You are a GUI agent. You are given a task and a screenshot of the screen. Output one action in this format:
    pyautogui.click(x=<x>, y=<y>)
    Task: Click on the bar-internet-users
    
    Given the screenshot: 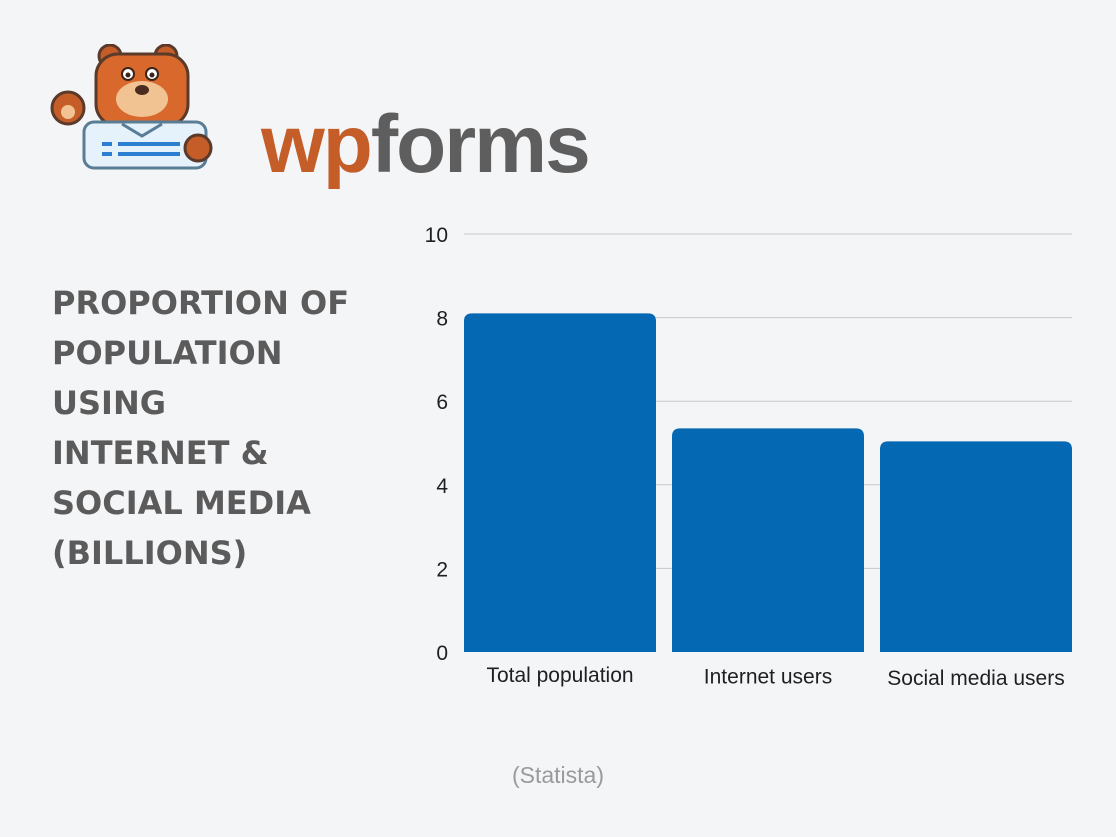 What is the action you would take?
    pyautogui.click(x=768, y=540)
    